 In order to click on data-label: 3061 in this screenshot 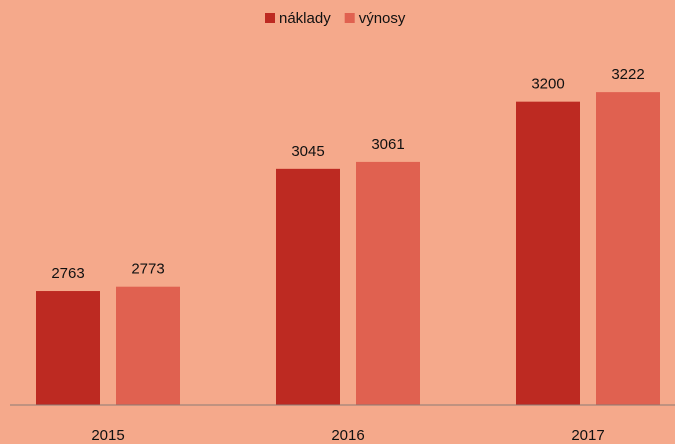, I will do `click(387, 144)`.